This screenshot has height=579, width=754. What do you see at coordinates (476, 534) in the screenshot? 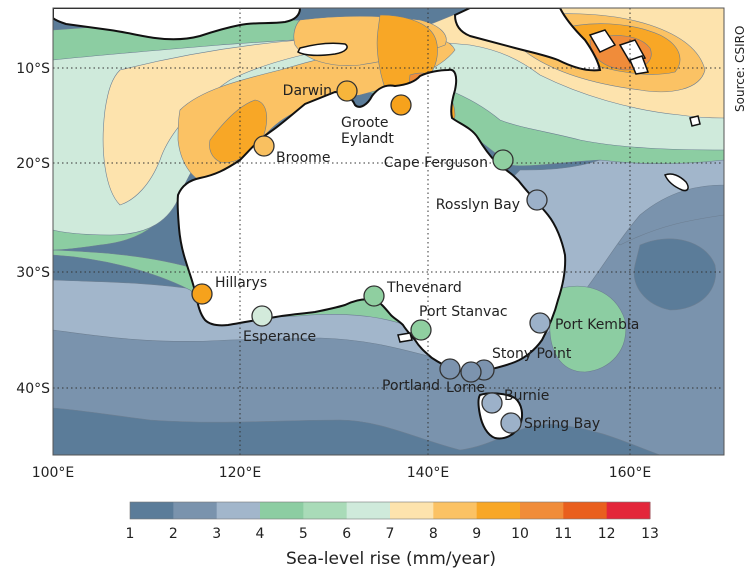
I see `legend-tick-9: 9` at bounding box center [476, 534].